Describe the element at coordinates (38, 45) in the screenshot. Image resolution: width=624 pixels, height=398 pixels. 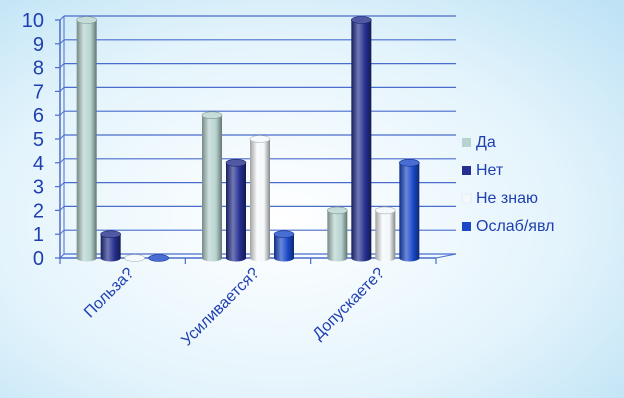
I see `y-tick-label: 9` at that location.